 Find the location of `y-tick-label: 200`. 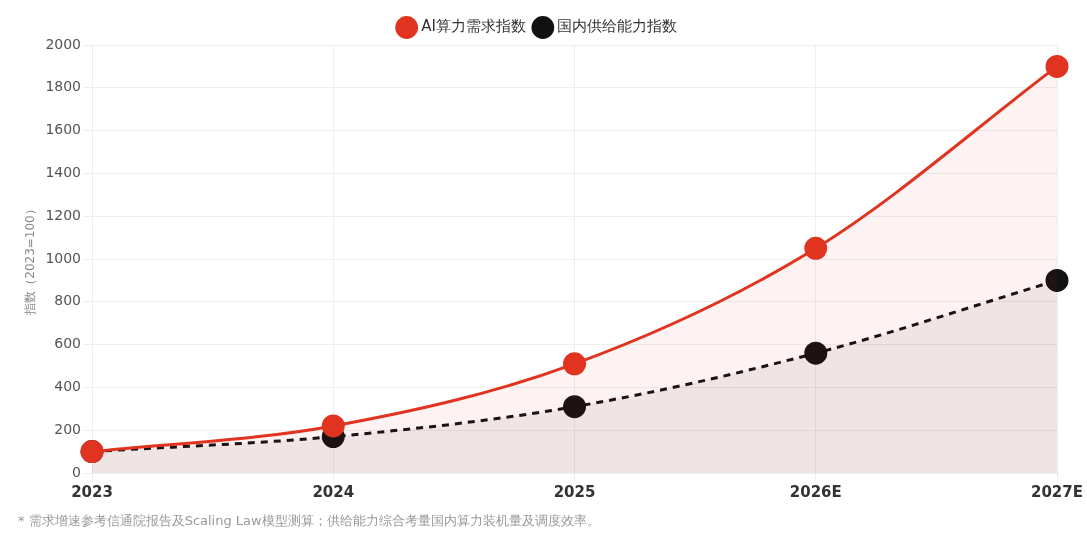

y-tick-label: 200 is located at coordinates (68, 428).